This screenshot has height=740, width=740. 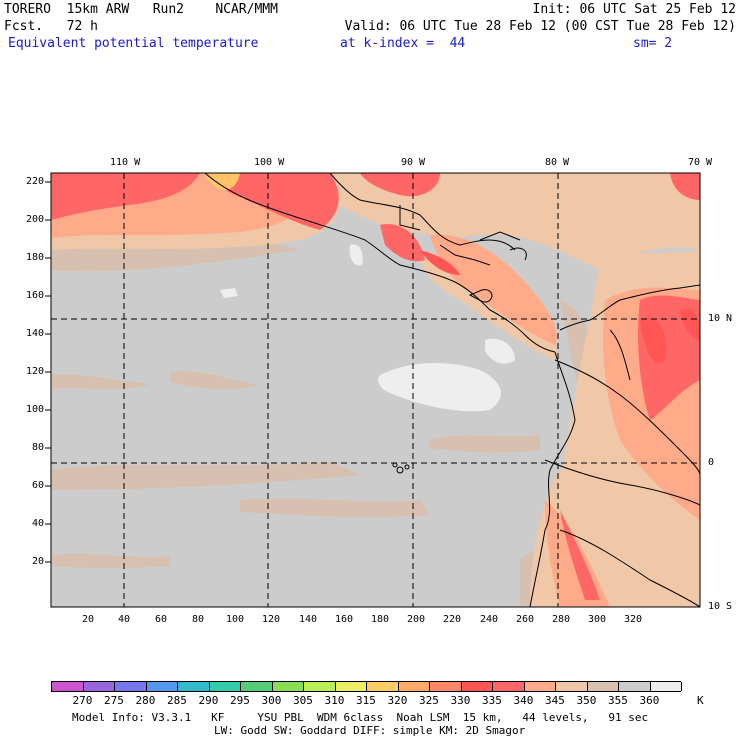 What do you see at coordinates (720, 606) in the screenshot?
I see `lat-label-10s: 10 S` at bounding box center [720, 606].